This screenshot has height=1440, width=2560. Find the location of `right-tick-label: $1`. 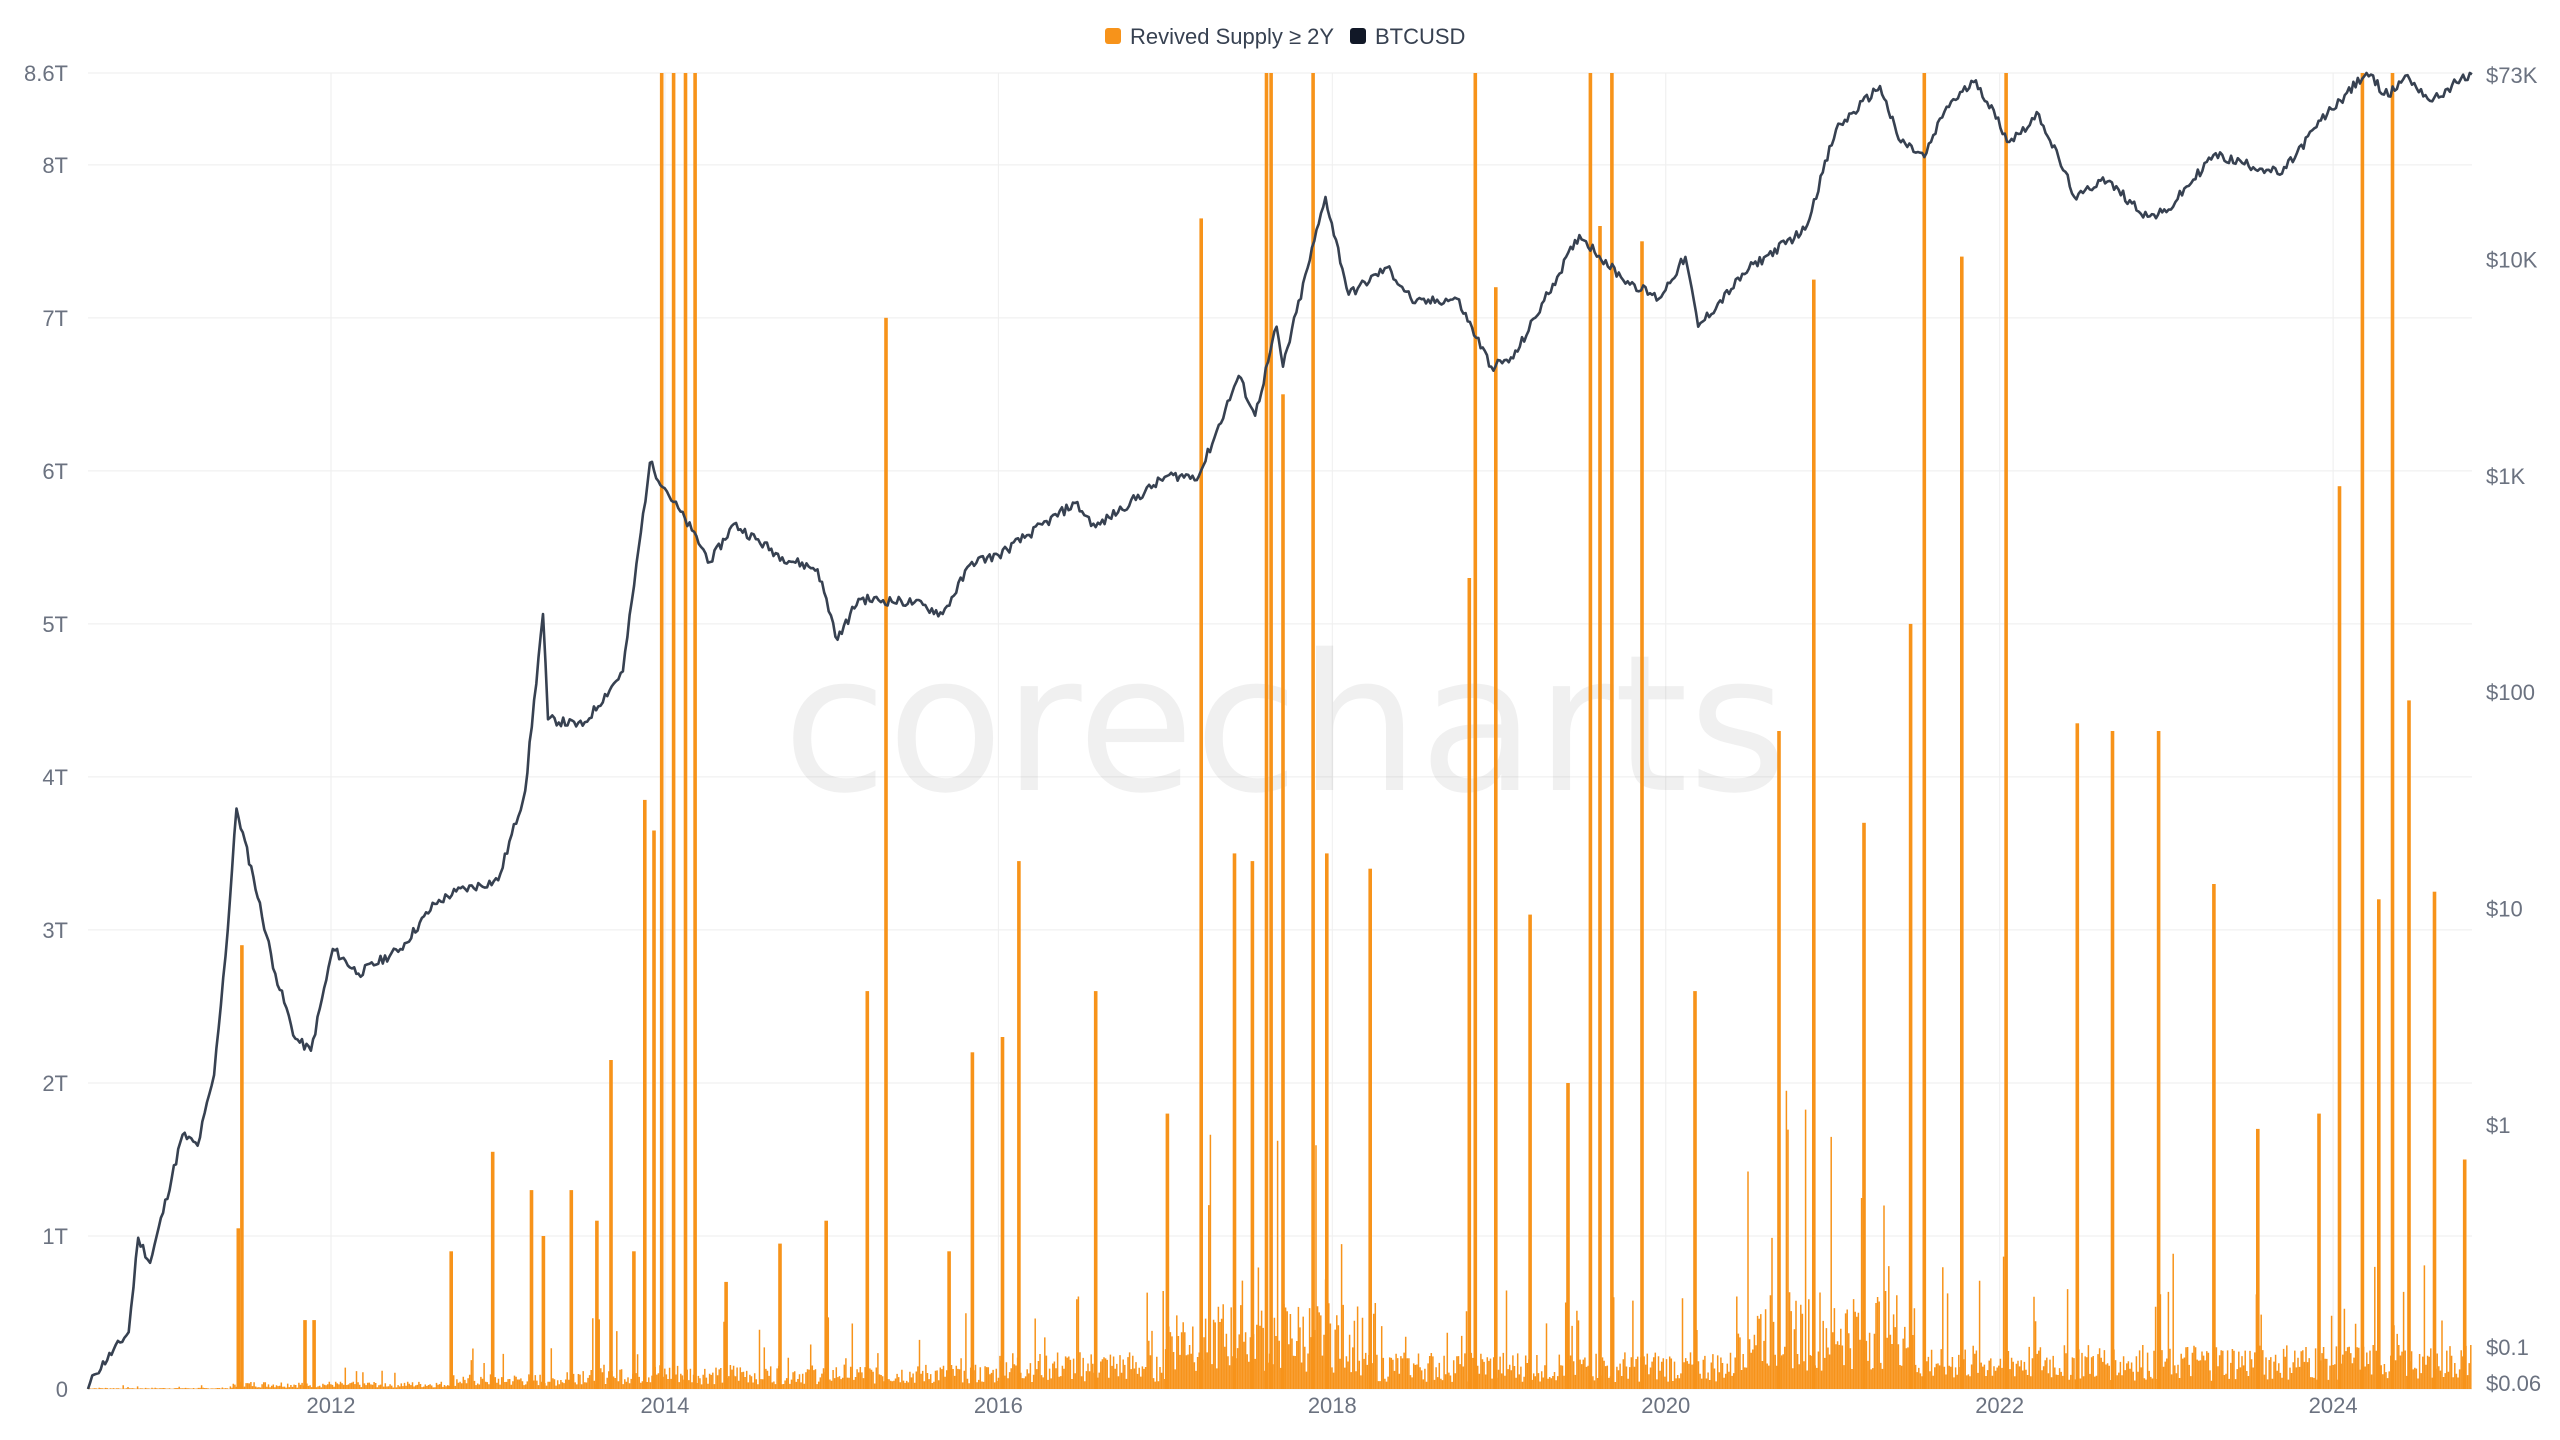

right-tick-label: $1 is located at coordinates (2498, 1125).